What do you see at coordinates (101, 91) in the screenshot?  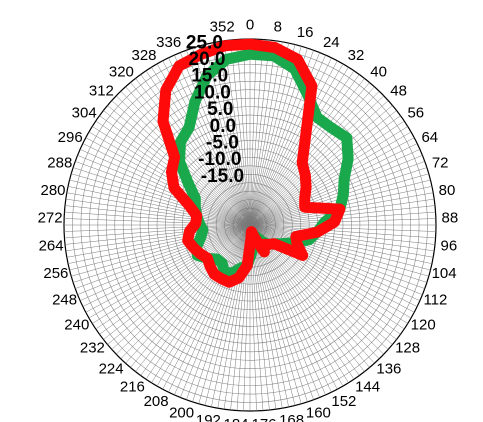 I see `angle-tick-label: 312` at bounding box center [101, 91].